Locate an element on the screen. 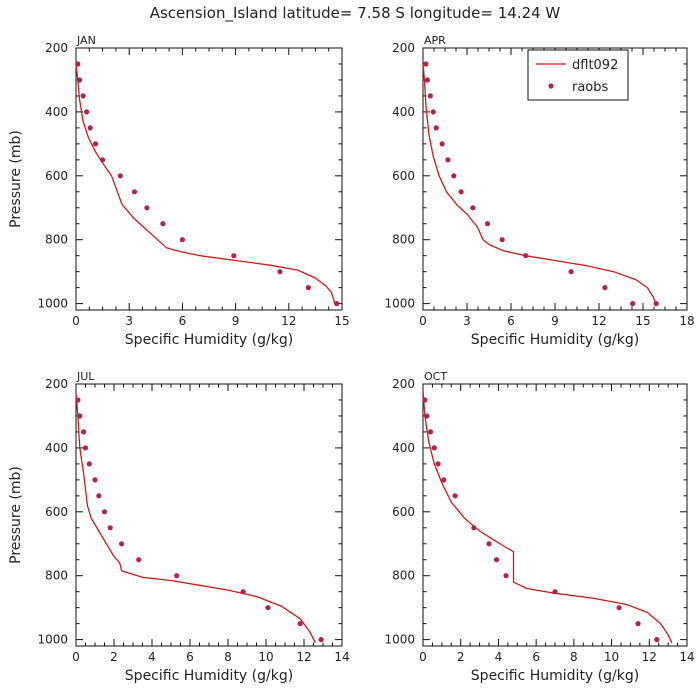  plot-frame is located at coordinates (209, 515).